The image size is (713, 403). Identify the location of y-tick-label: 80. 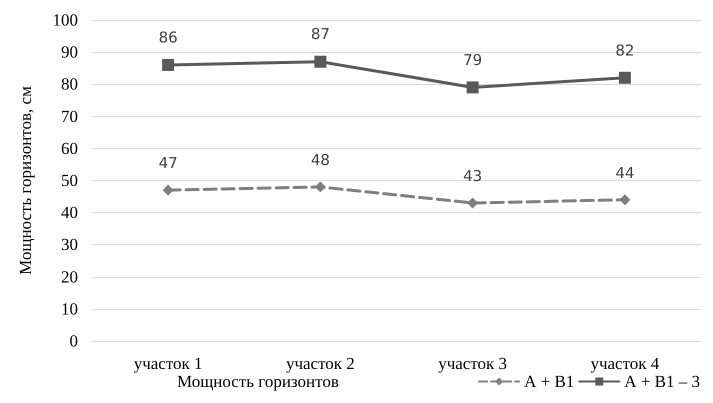
(69, 84).